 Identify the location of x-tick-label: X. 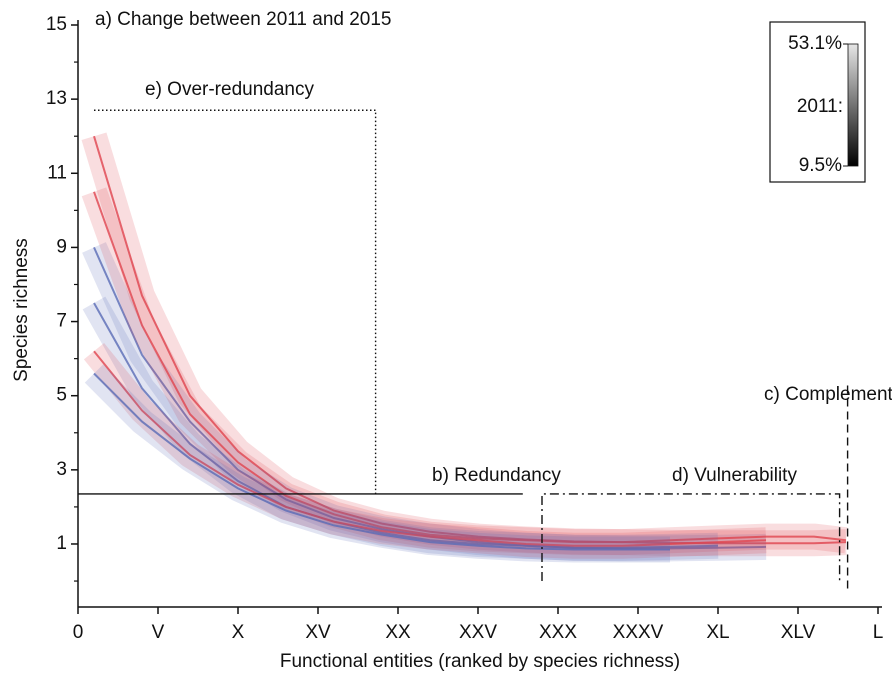
(238, 632).